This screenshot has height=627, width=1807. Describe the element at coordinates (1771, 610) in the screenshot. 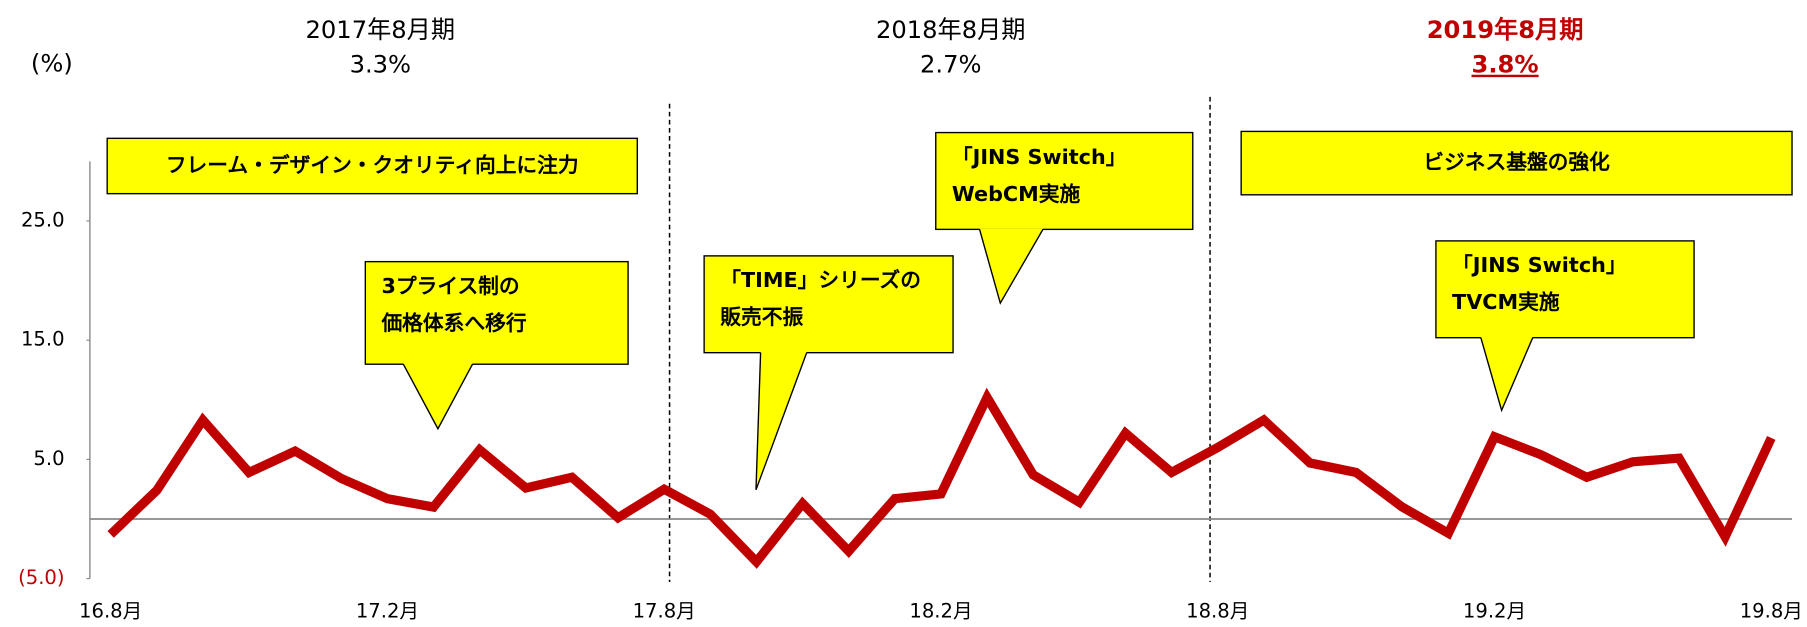

I see `x-tick-label: 19.8月` at that location.